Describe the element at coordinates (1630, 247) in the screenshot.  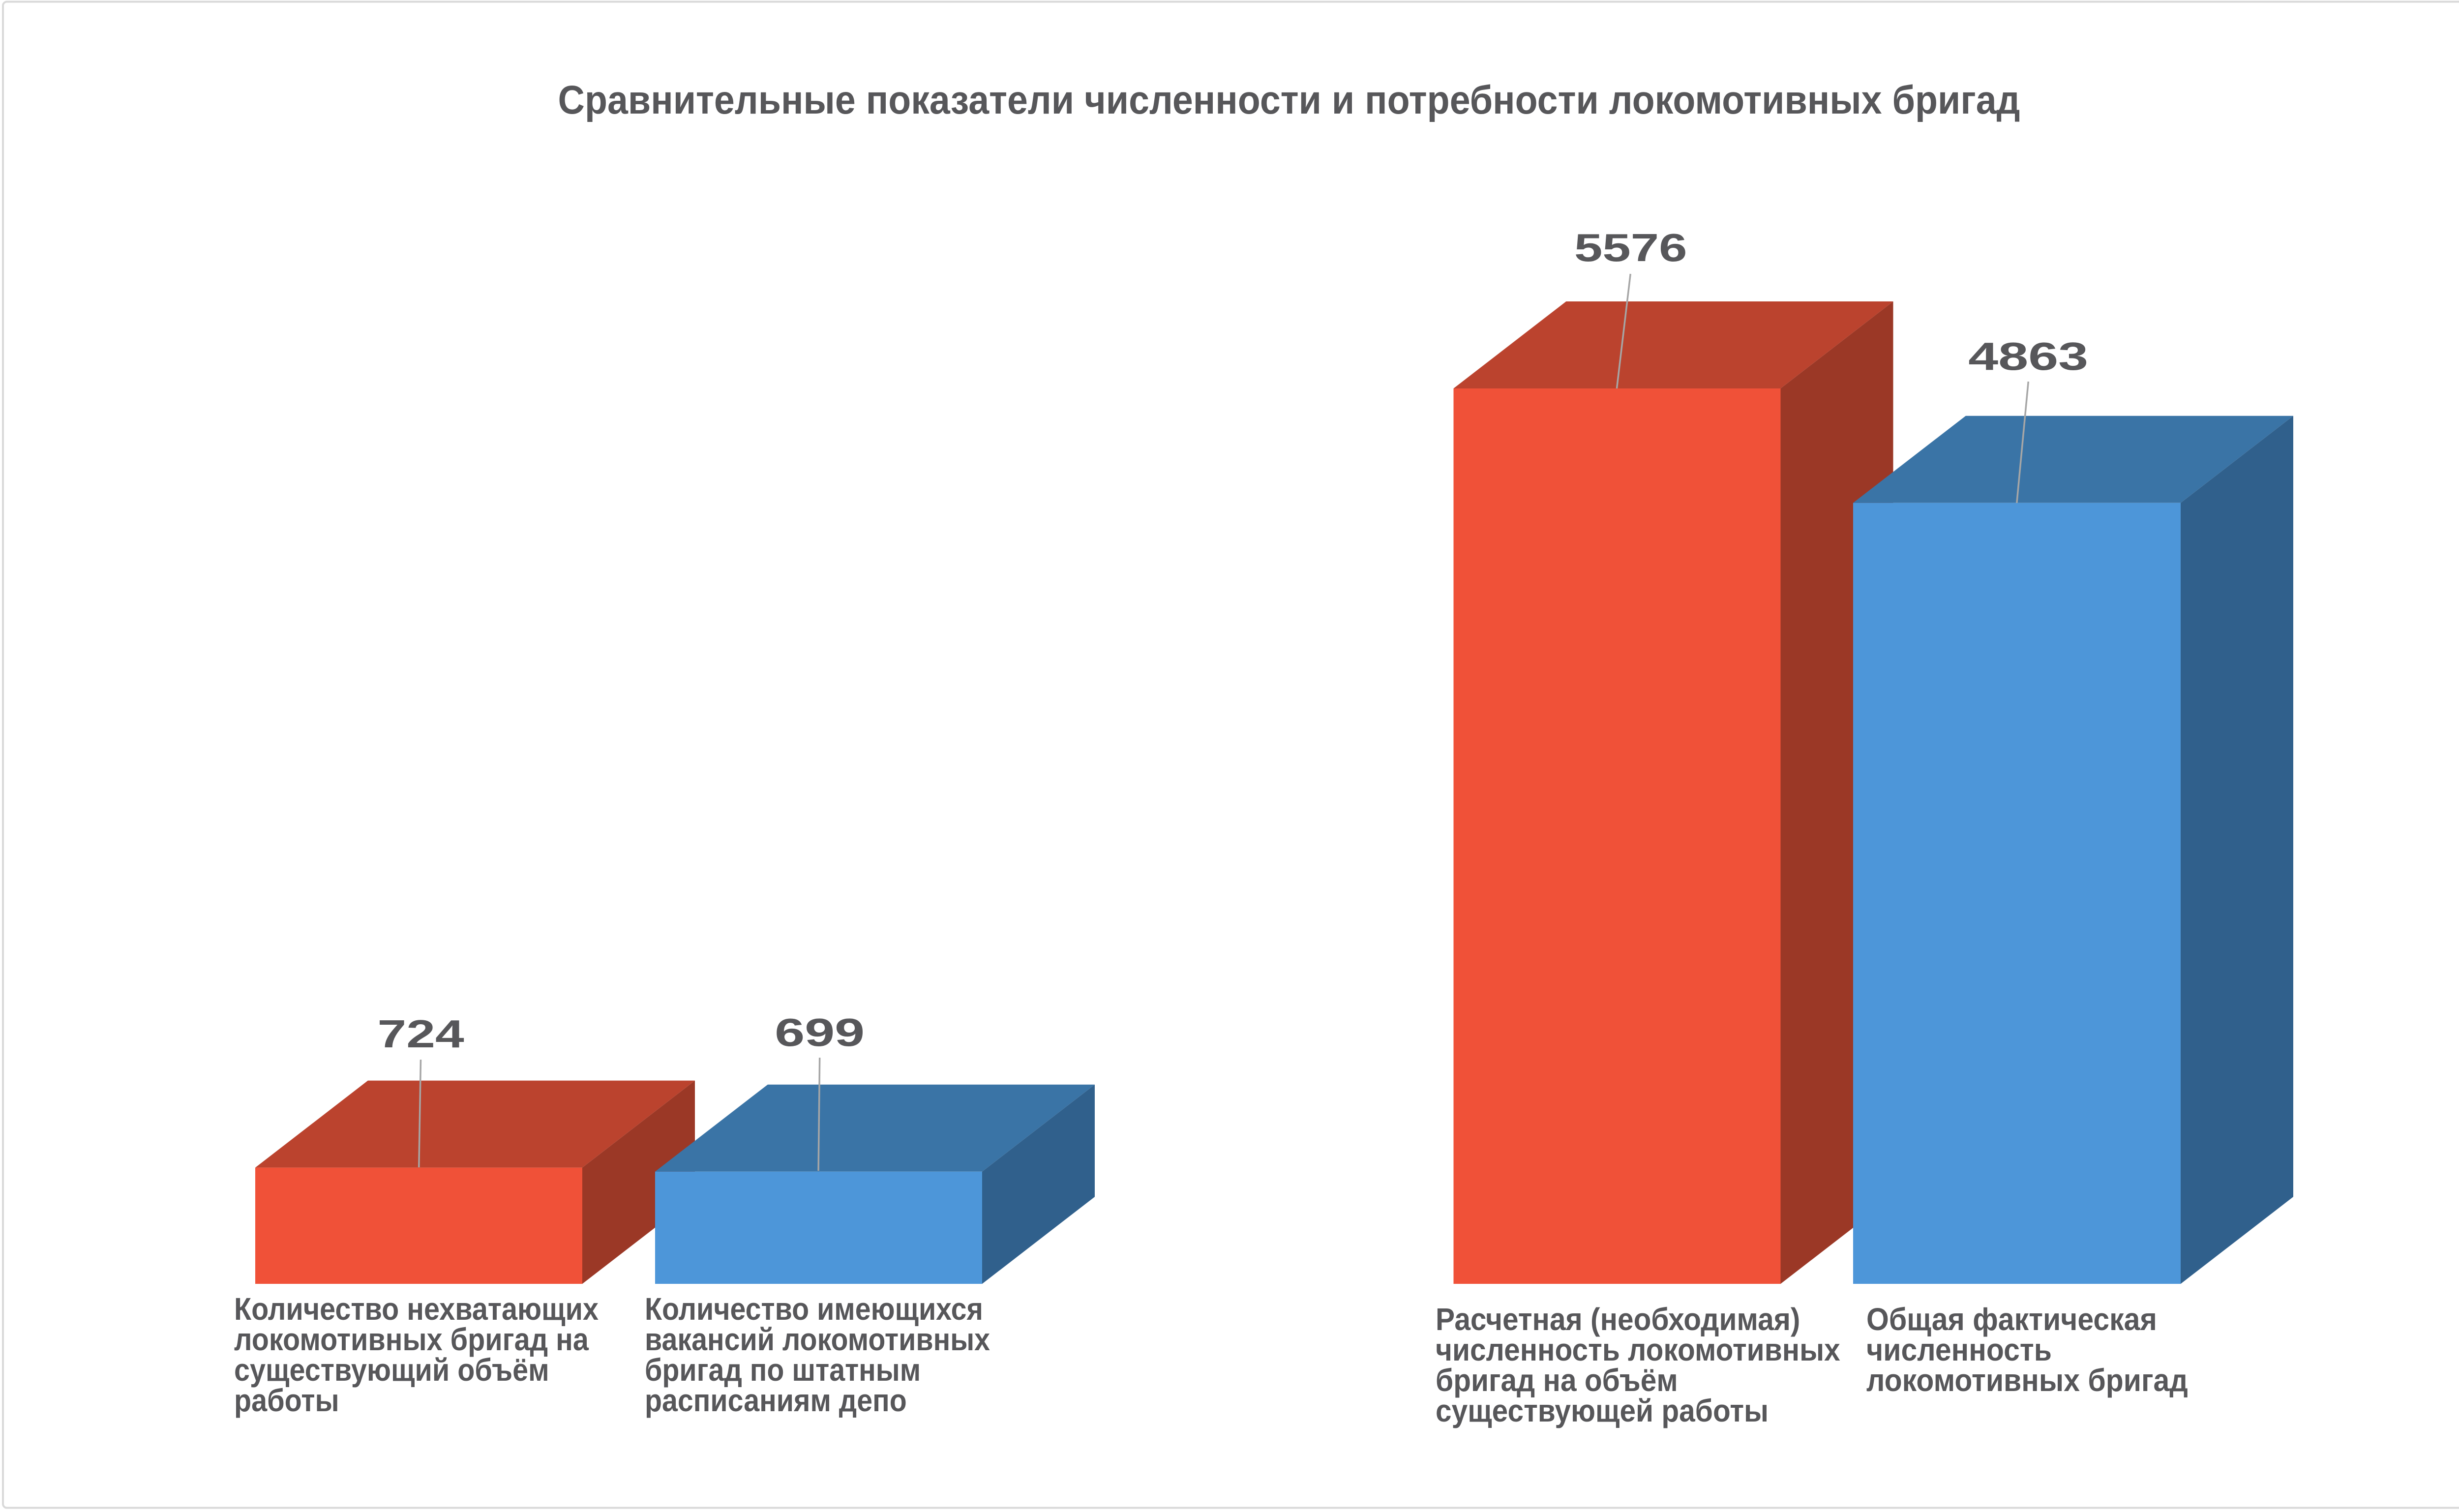
I see `svg-text: 5576` at that location.